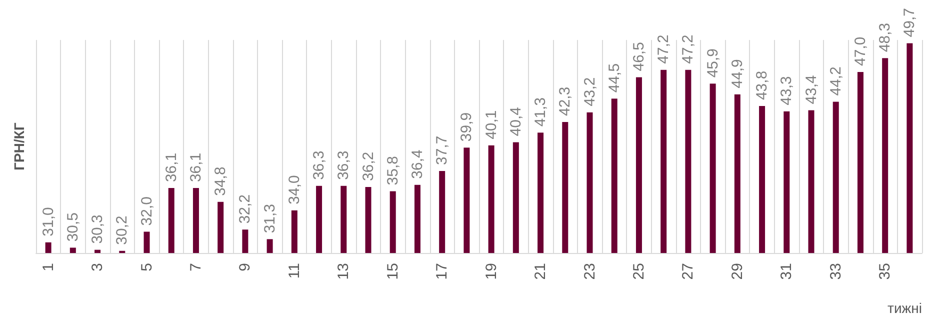  Describe the element at coordinates (221, 181) in the screenshot. I see `data-label: 34,8` at that location.